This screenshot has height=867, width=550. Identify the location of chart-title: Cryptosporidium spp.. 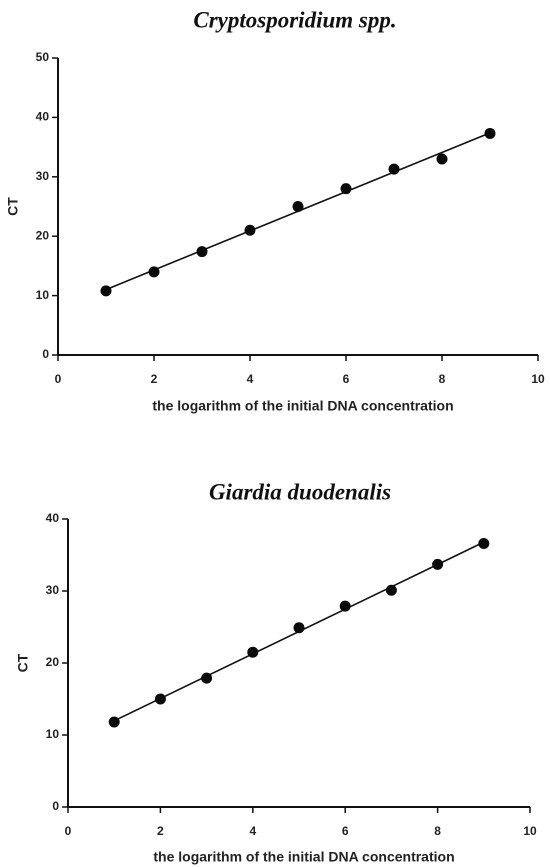
(294, 19).